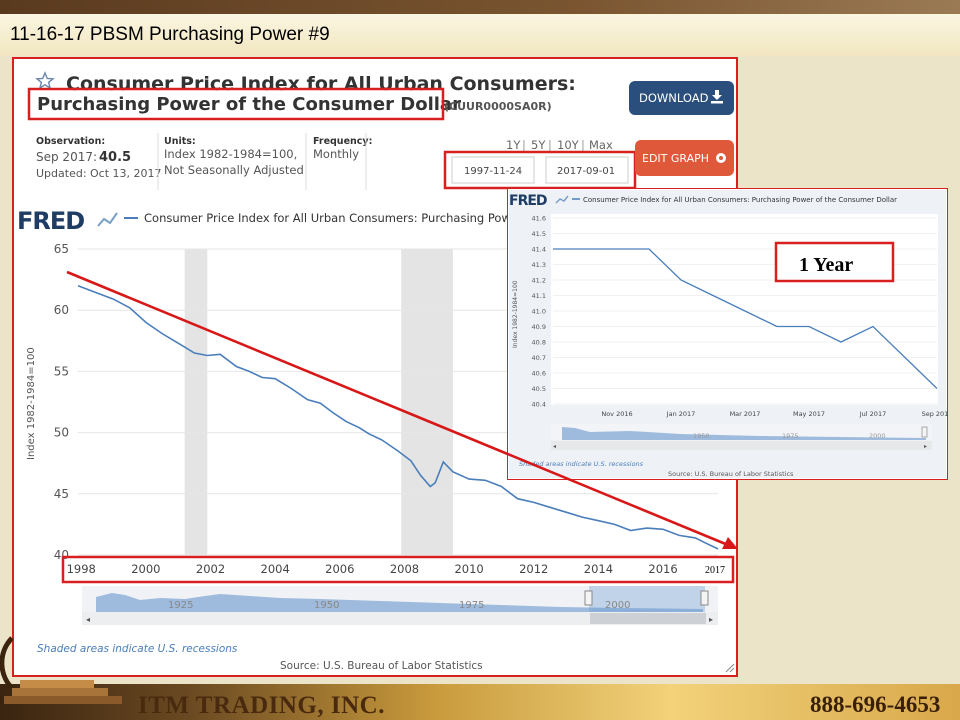  Describe the element at coordinates (875, 704) in the screenshot. I see `phone-number: 888-696-4653` at that location.